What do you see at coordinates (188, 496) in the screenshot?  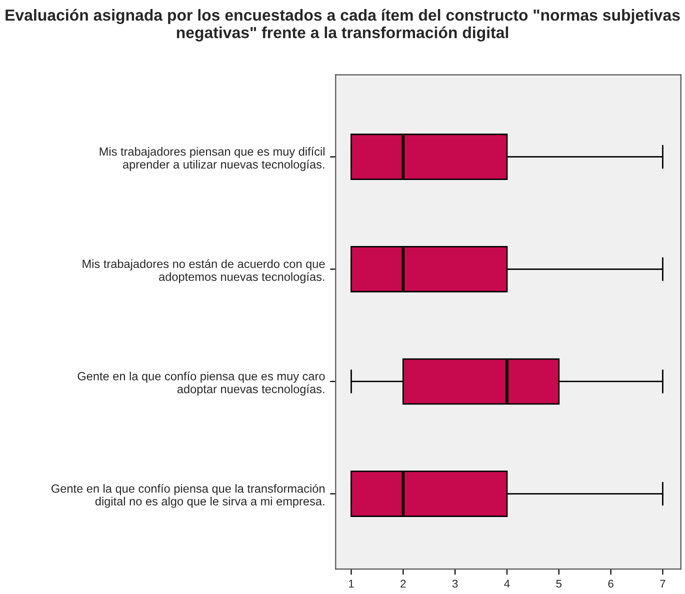 I see `y-tick-label: Gente en la que confío piensa que la transformación digital no es algo que le sirva a mi empresa.` at bounding box center [188, 496].